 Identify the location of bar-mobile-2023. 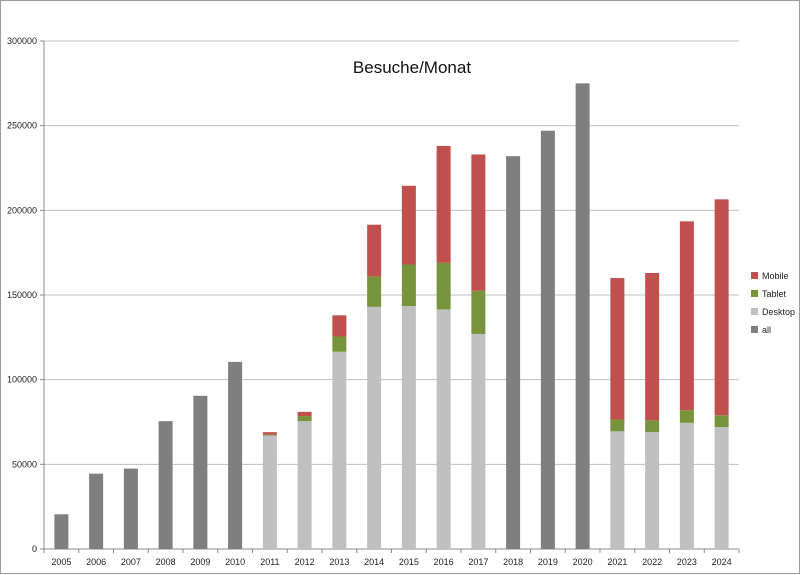
(686, 316).